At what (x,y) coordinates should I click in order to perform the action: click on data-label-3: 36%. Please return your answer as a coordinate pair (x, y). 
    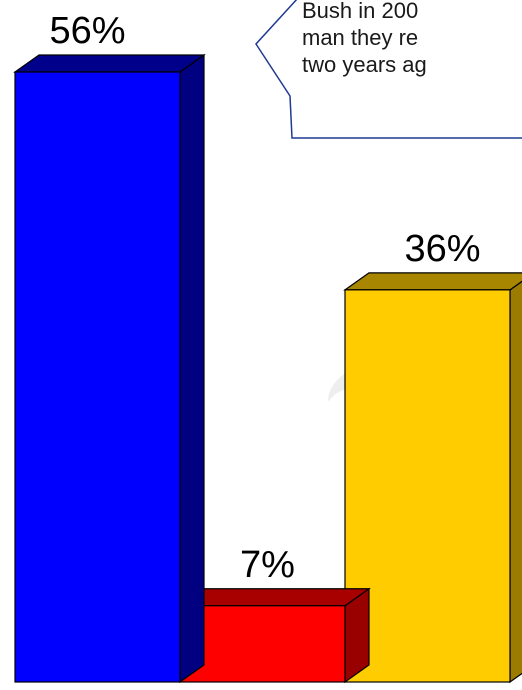
    Looking at the image, I should click on (442, 249).